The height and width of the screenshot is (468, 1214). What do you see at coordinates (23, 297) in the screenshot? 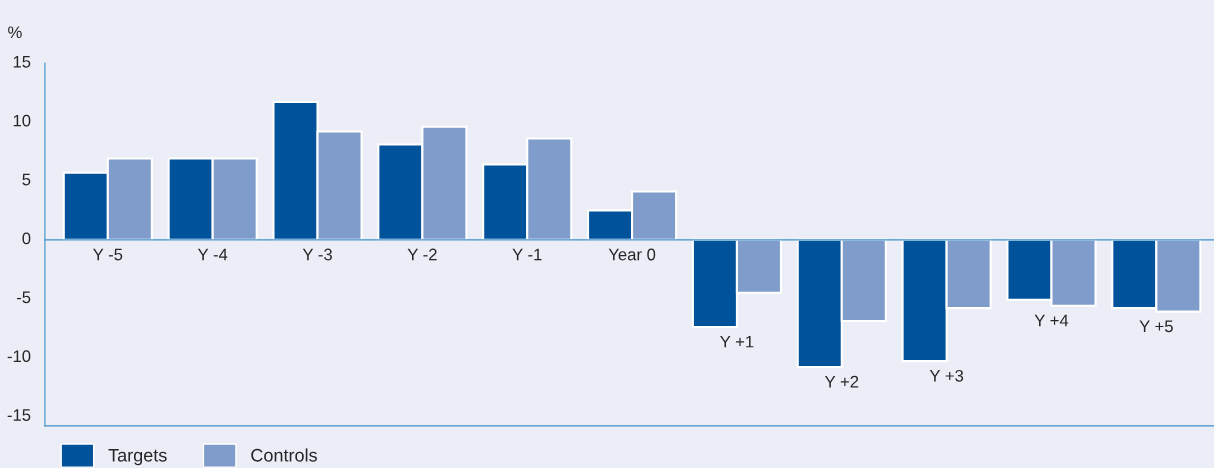
I see `y-tick-label: -5` at bounding box center [23, 297].